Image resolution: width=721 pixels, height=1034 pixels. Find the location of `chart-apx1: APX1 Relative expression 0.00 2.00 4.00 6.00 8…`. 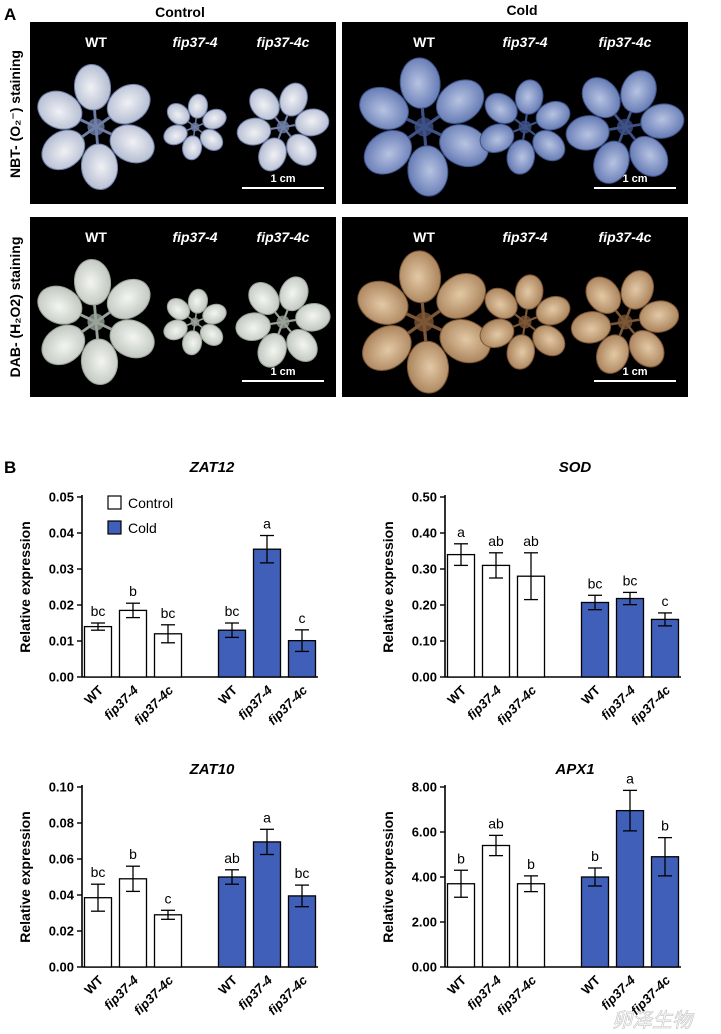

chart-apx1: APX1 Relative expression 0.00 2.00 4.00 6.00 8… is located at coordinates (530, 889).